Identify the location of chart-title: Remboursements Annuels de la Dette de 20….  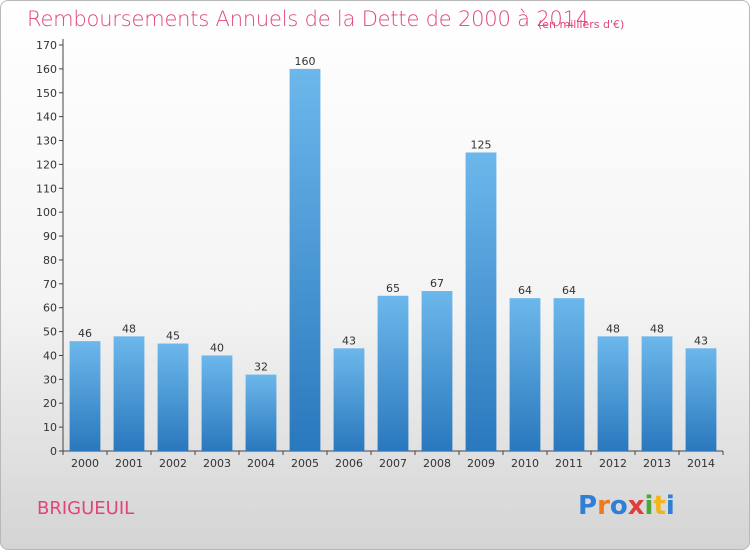
(308, 19).